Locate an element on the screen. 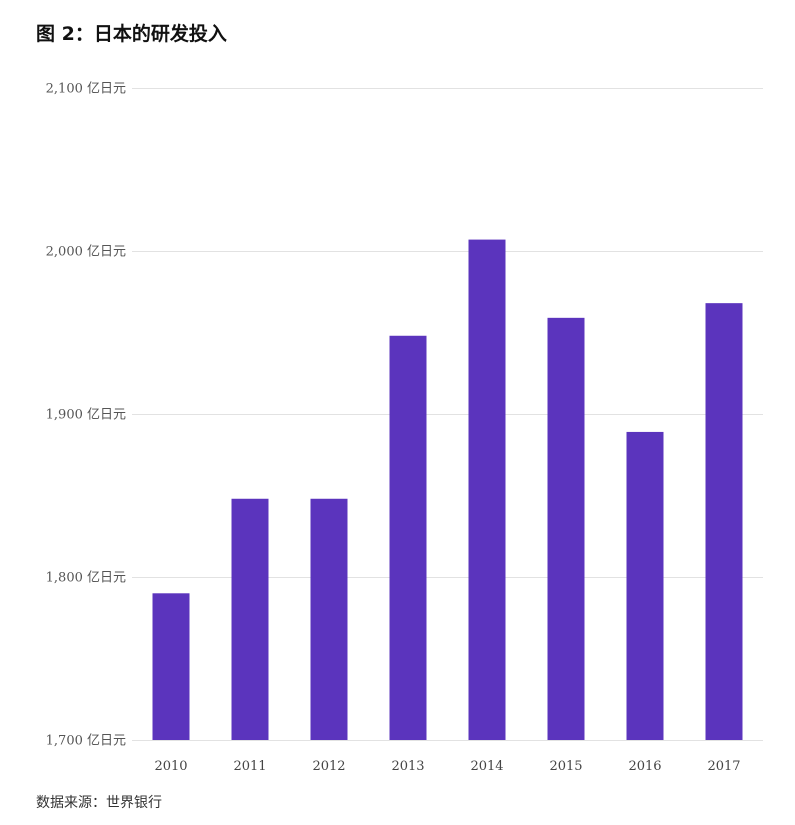 The width and height of the screenshot is (795, 825). x-tick-label: 2014 is located at coordinates (486, 766).